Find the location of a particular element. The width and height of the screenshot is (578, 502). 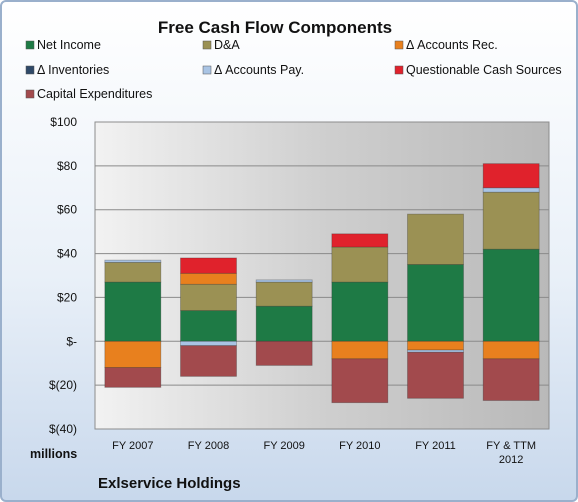

legend-item-accounts-rec: Δ Accounts Rec. is located at coordinates (446, 45).